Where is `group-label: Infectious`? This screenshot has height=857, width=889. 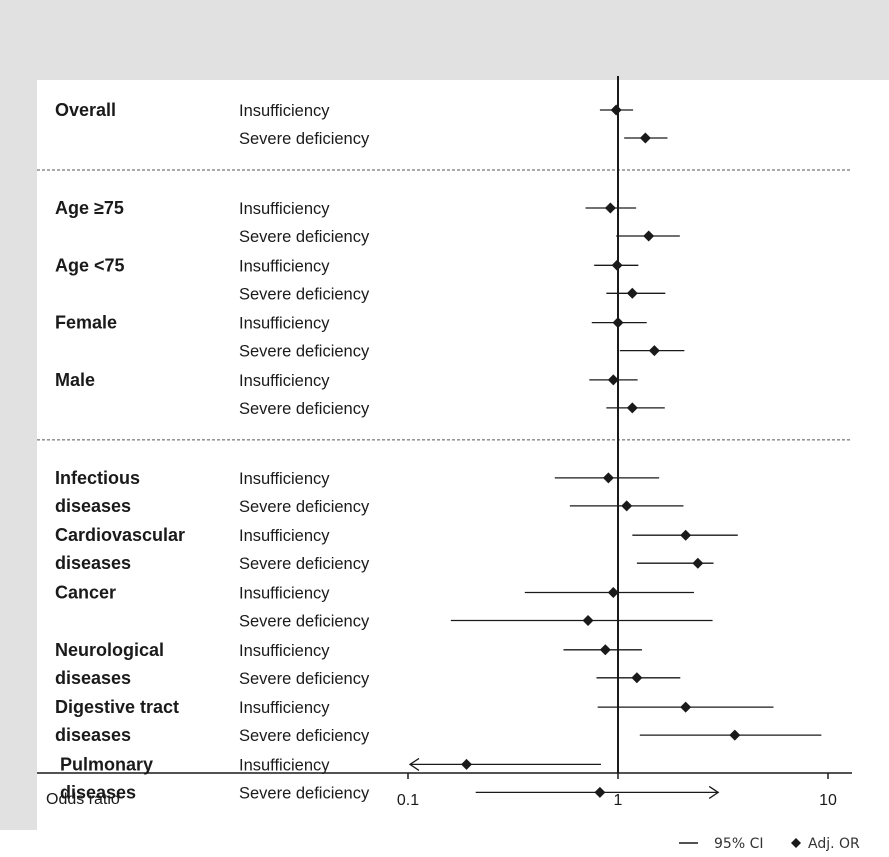
group-label: Infectious is located at coordinates (97, 478).